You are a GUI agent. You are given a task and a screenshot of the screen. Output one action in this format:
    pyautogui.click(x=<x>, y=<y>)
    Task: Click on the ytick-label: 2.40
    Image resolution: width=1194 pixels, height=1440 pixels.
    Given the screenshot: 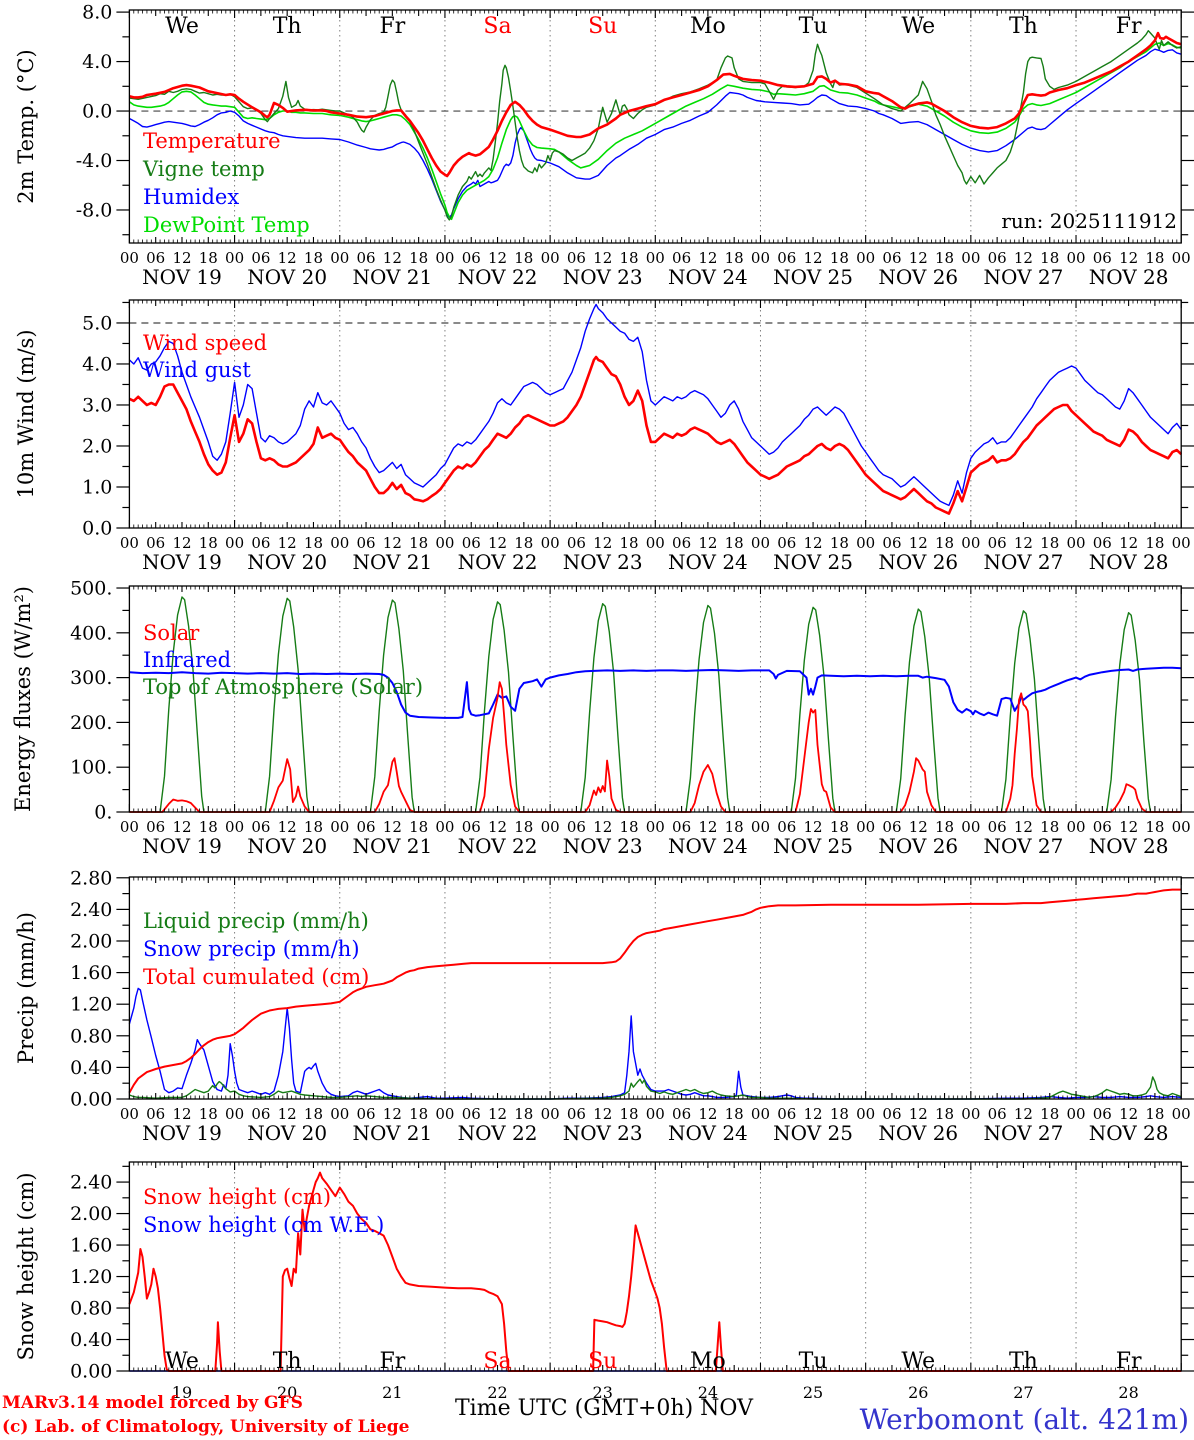 What is the action you would take?
    pyautogui.click(x=91, y=1183)
    